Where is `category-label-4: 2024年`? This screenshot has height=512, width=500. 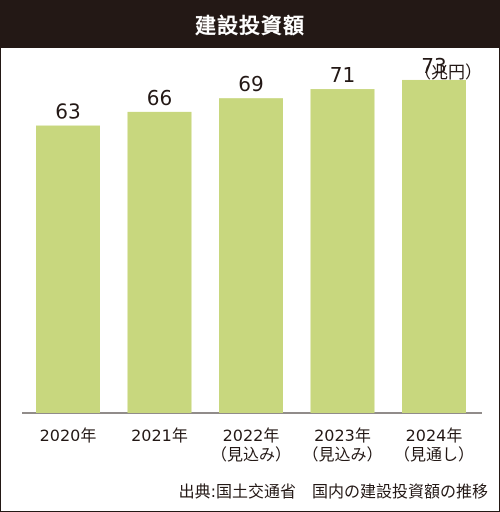 category-label-4: 2024年 is located at coordinates (434, 435).